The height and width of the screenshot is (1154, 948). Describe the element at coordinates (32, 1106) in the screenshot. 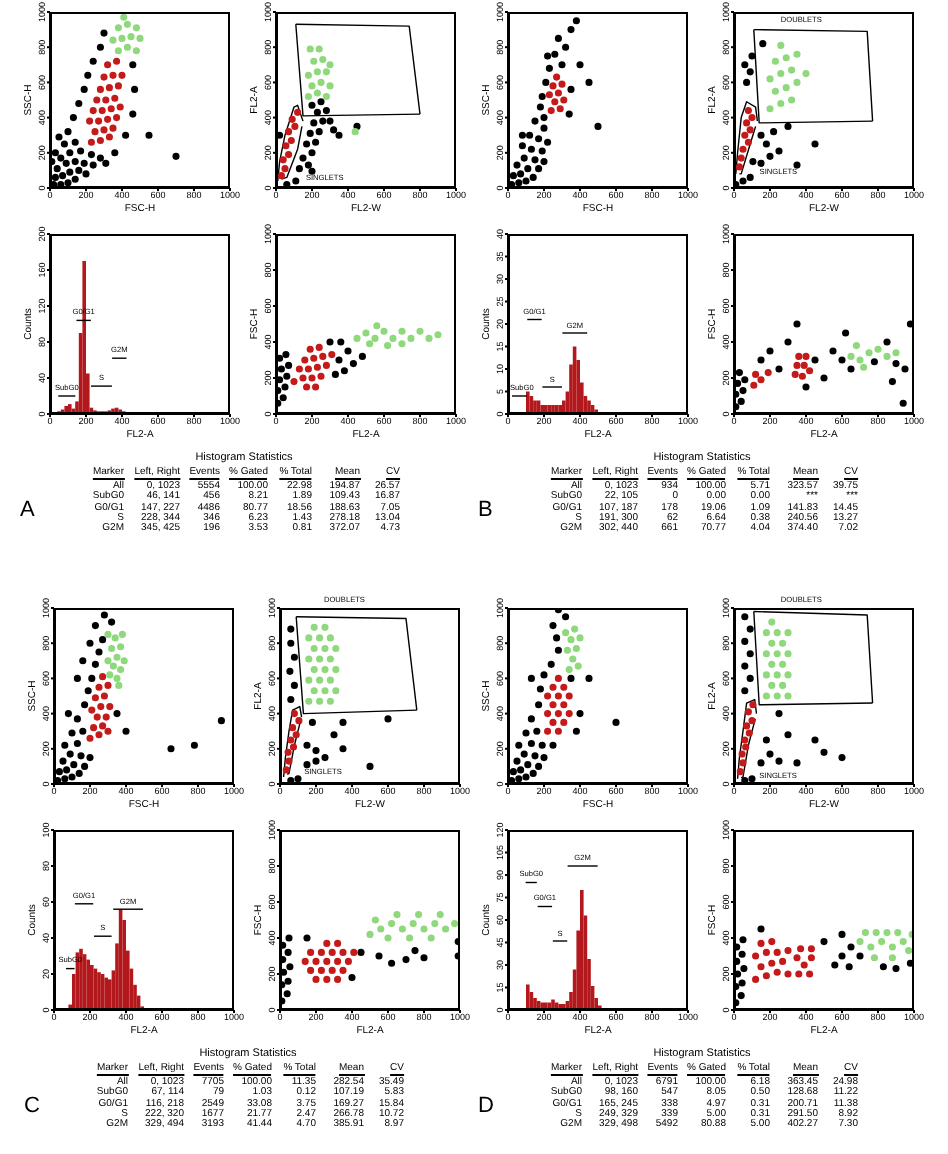

I see `text: C` at that location.